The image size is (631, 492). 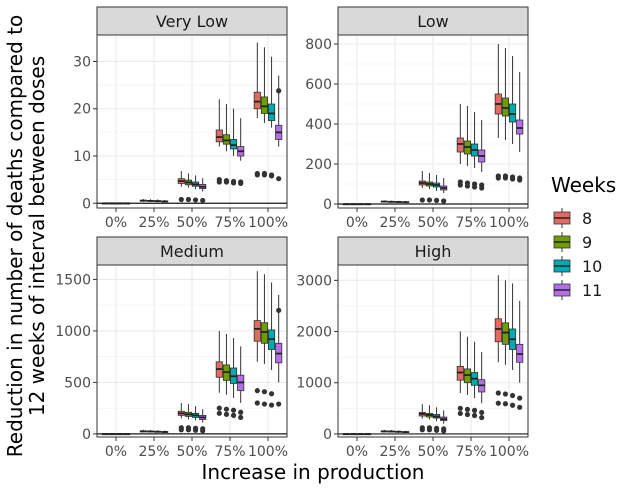 I want to click on y-tick-label: 200, so click(x=318, y=165).